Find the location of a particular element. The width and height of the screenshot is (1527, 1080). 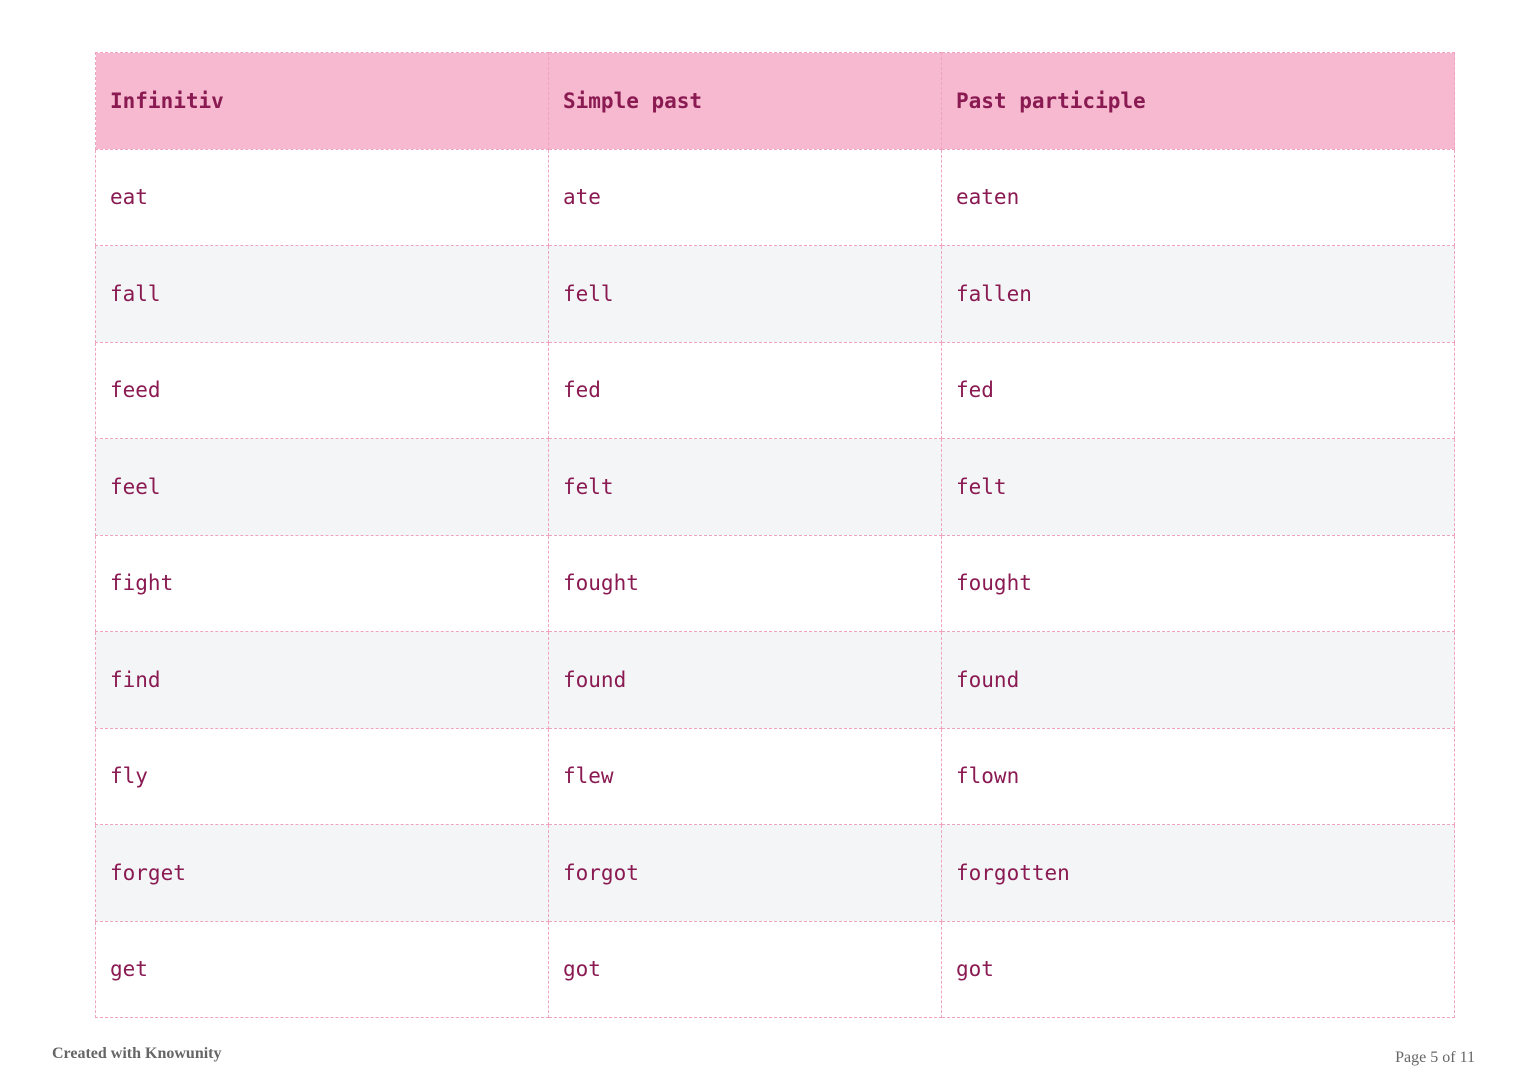

table-cell: forgot is located at coordinates (745, 873).